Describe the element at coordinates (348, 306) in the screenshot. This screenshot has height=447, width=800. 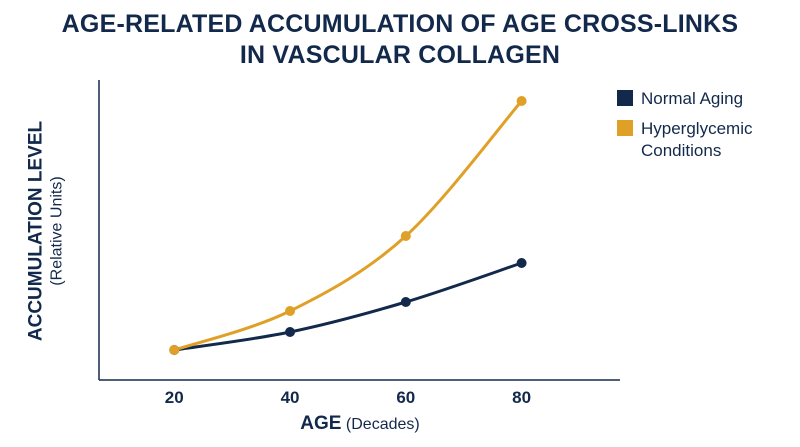
I see `series-line-normal-aging` at that location.